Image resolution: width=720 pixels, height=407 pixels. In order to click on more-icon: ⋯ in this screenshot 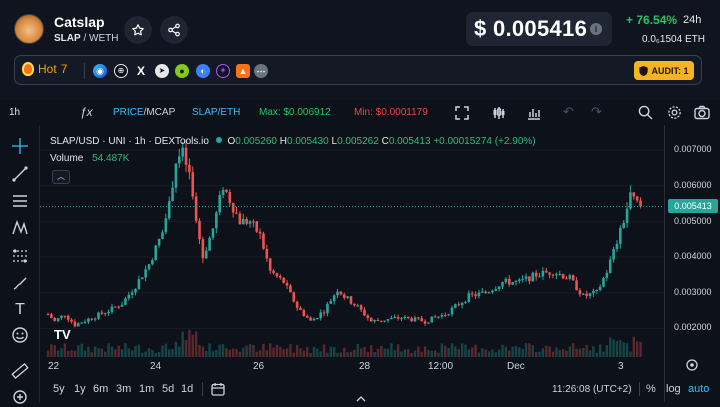, I will do `click(261, 71)`.